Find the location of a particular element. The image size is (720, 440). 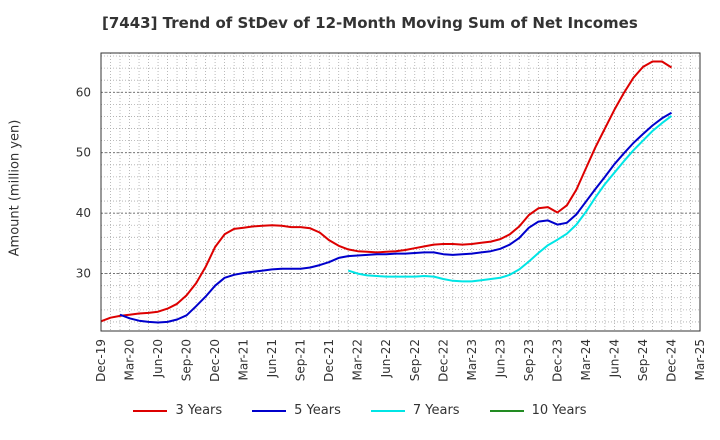

x-tick-label: Sep-24 is located at coordinates (643, 360).